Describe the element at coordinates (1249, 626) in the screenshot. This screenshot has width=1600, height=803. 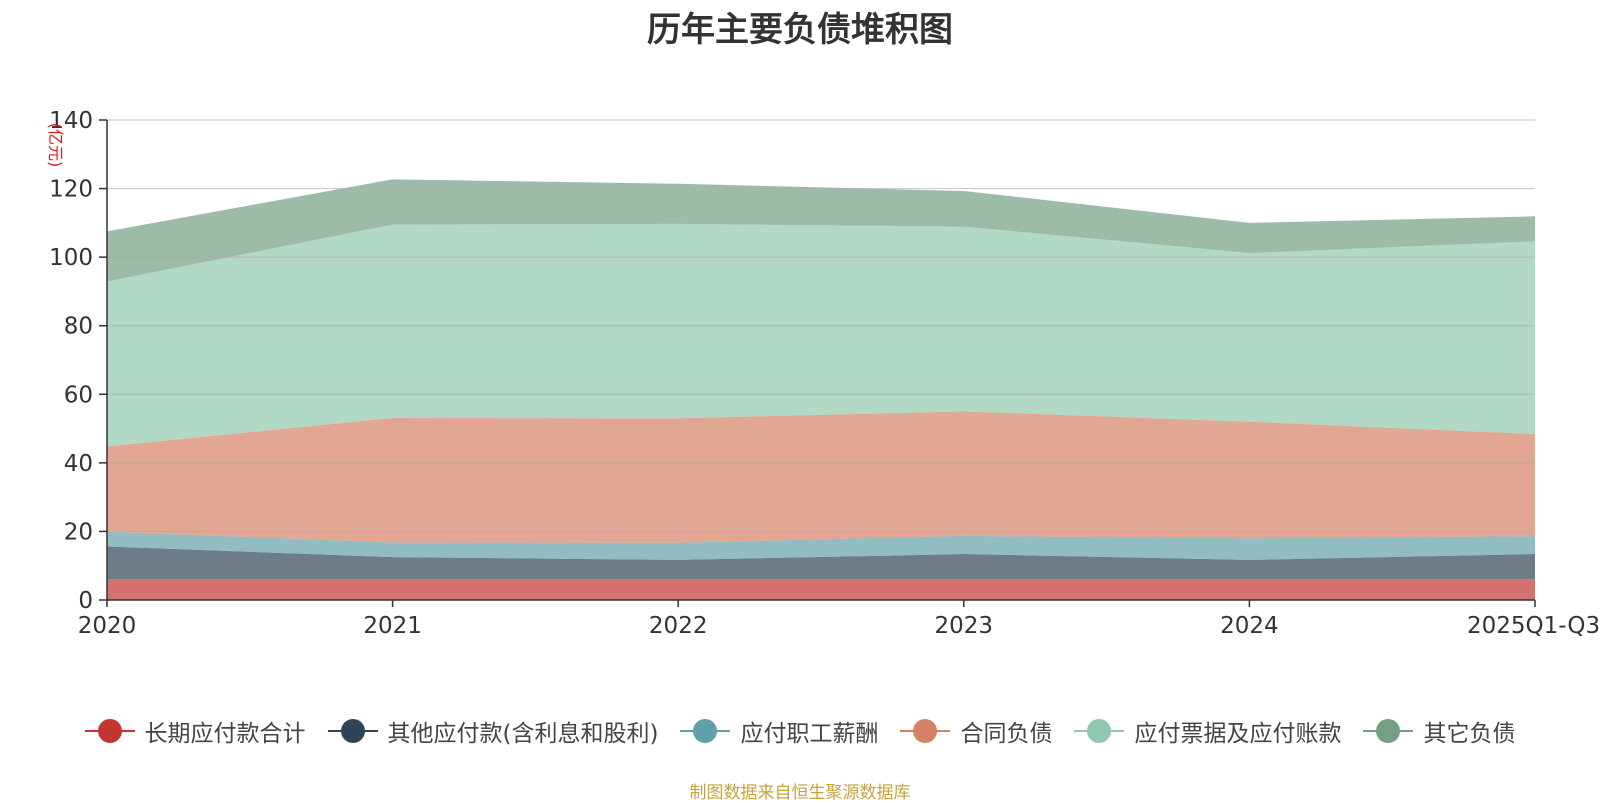
I see `x-tick-label: 2024` at that location.